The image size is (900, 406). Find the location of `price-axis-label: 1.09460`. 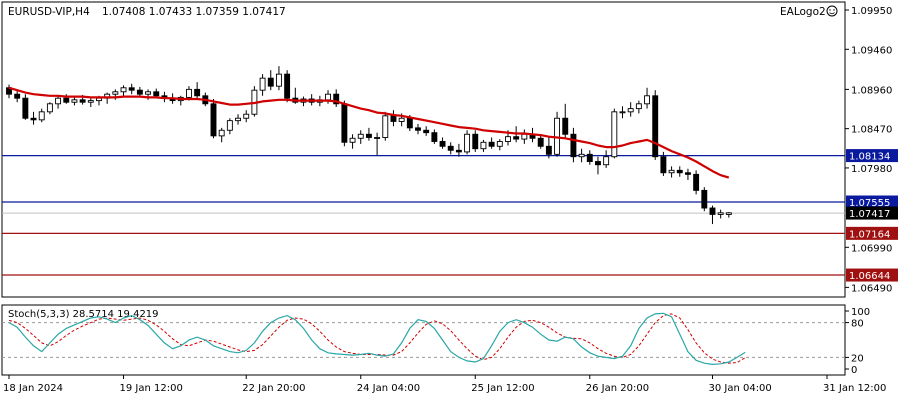

price-axis-label: 1.09460 is located at coordinates (871, 50).